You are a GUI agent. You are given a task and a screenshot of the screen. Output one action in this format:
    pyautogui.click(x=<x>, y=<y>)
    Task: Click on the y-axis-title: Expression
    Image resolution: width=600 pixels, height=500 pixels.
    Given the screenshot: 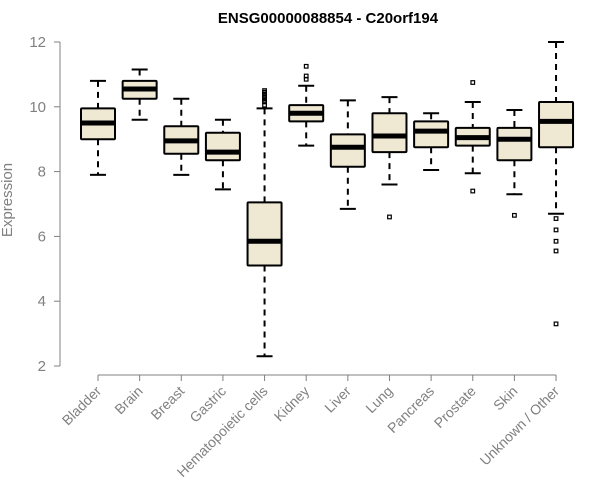 What is the action you would take?
    pyautogui.click(x=8, y=200)
    